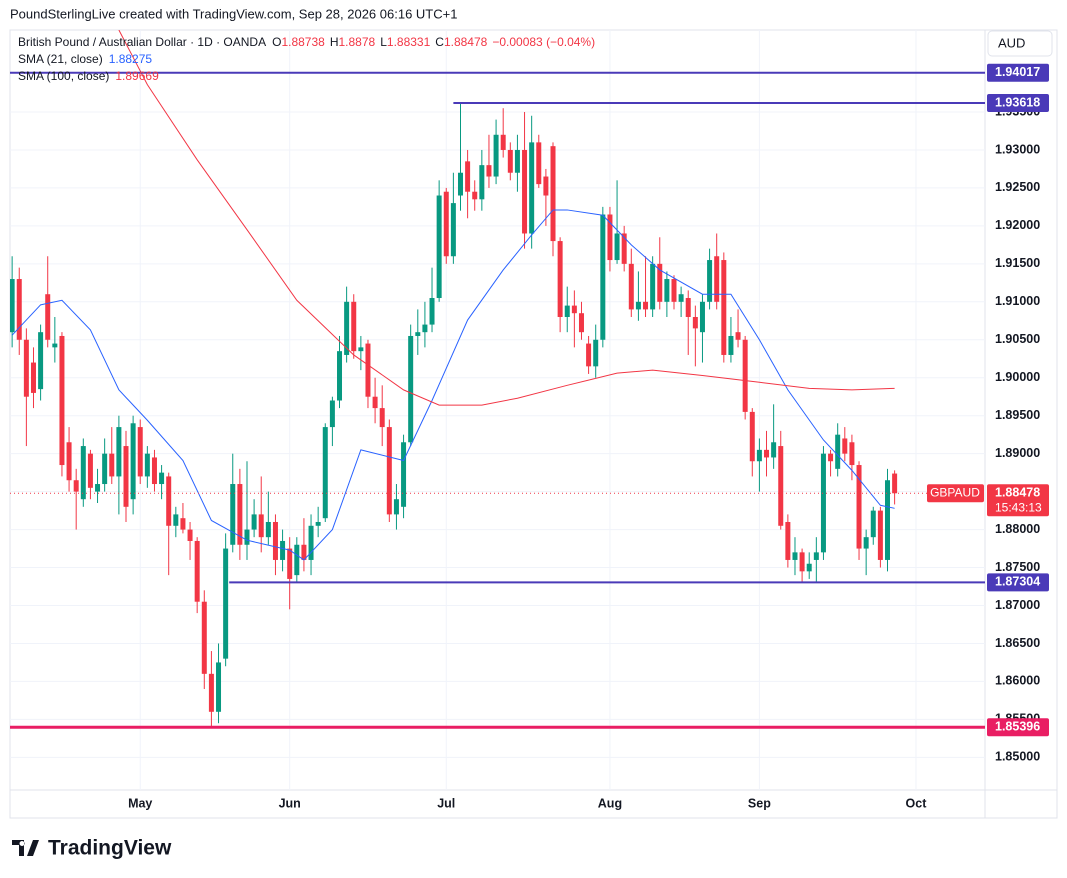 The width and height of the screenshot is (1067, 878). What do you see at coordinates (955, 492) in the screenshot?
I see `symbol-label: GBPAUD` at bounding box center [955, 492].